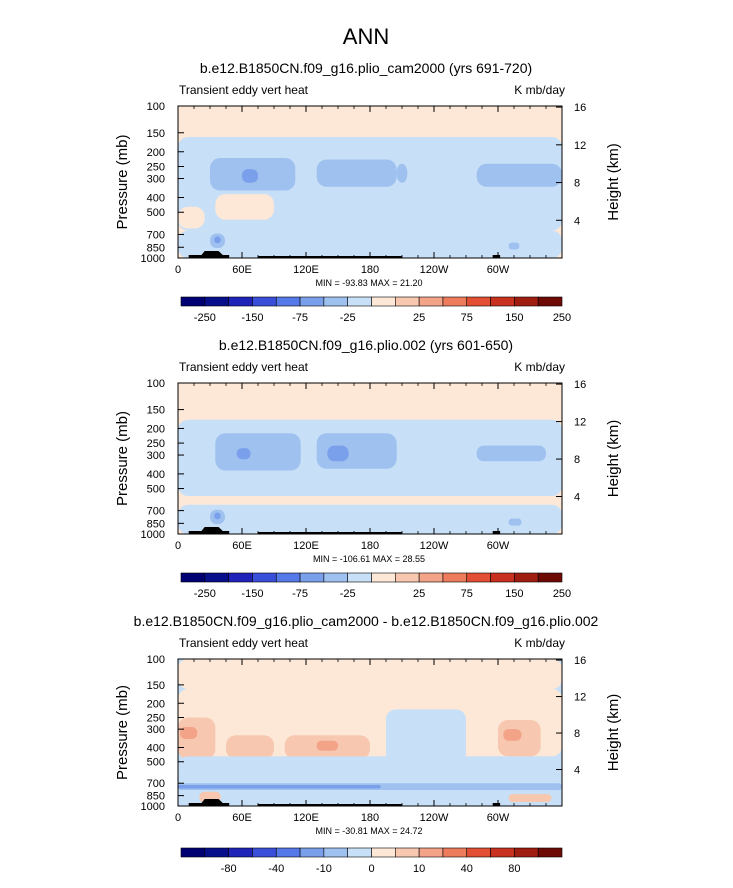 The image size is (733, 888). Describe the element at coordinates (434, 270) in the screenshot. I see `panel-1-x-tick-label: 120W` at that location.